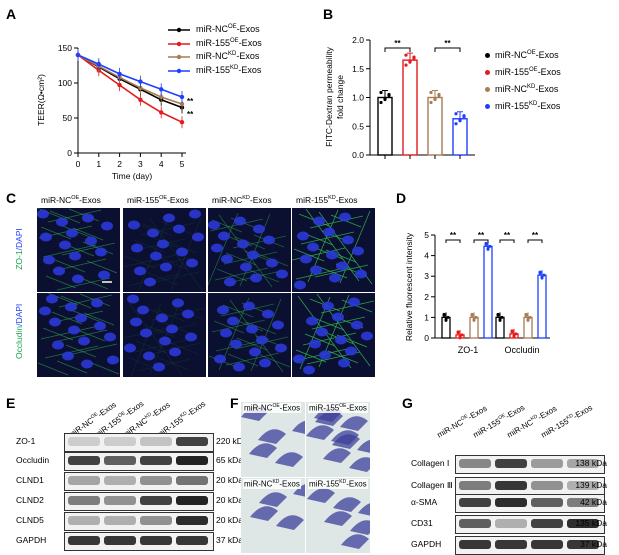 The image size is (619, 555). What do you see at coordinates (447, 49) in the screenshot?
I see `sig-bracket` at bounding box center [447, 49].